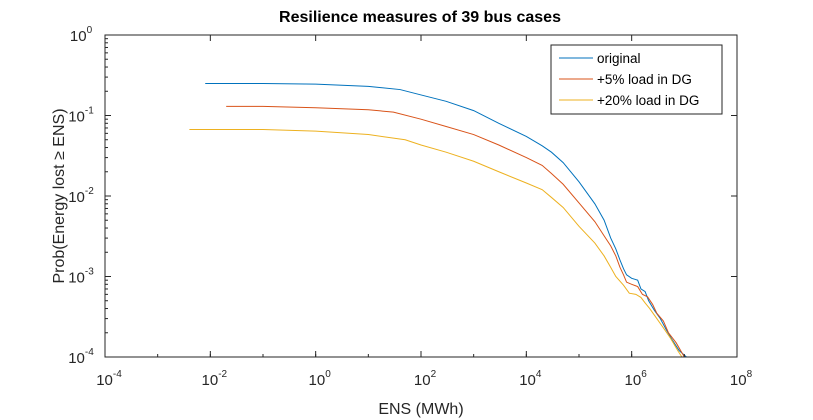  Describe the element at coordinates (420, 17) in the screenshot. I see `chart-title: Resilience measures of 39 bus cases` at that location.